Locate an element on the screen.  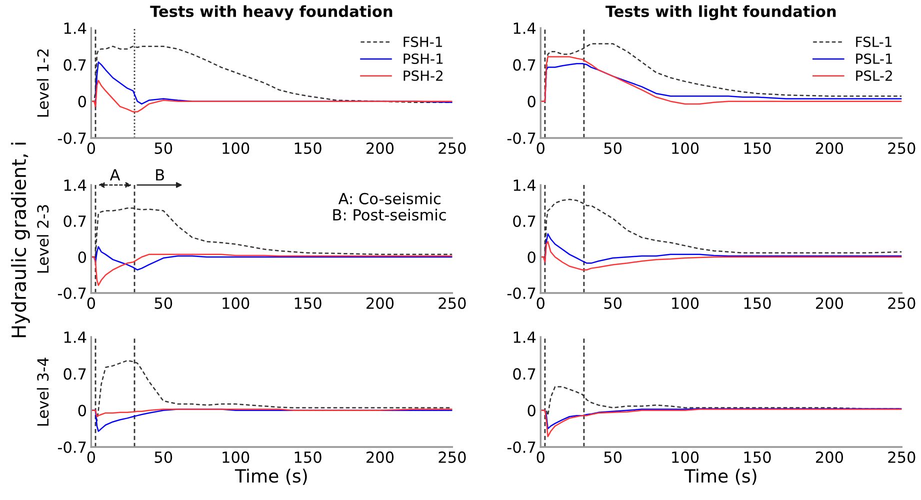
legend-label: PSL-2 is located at coordinates (874, 75).